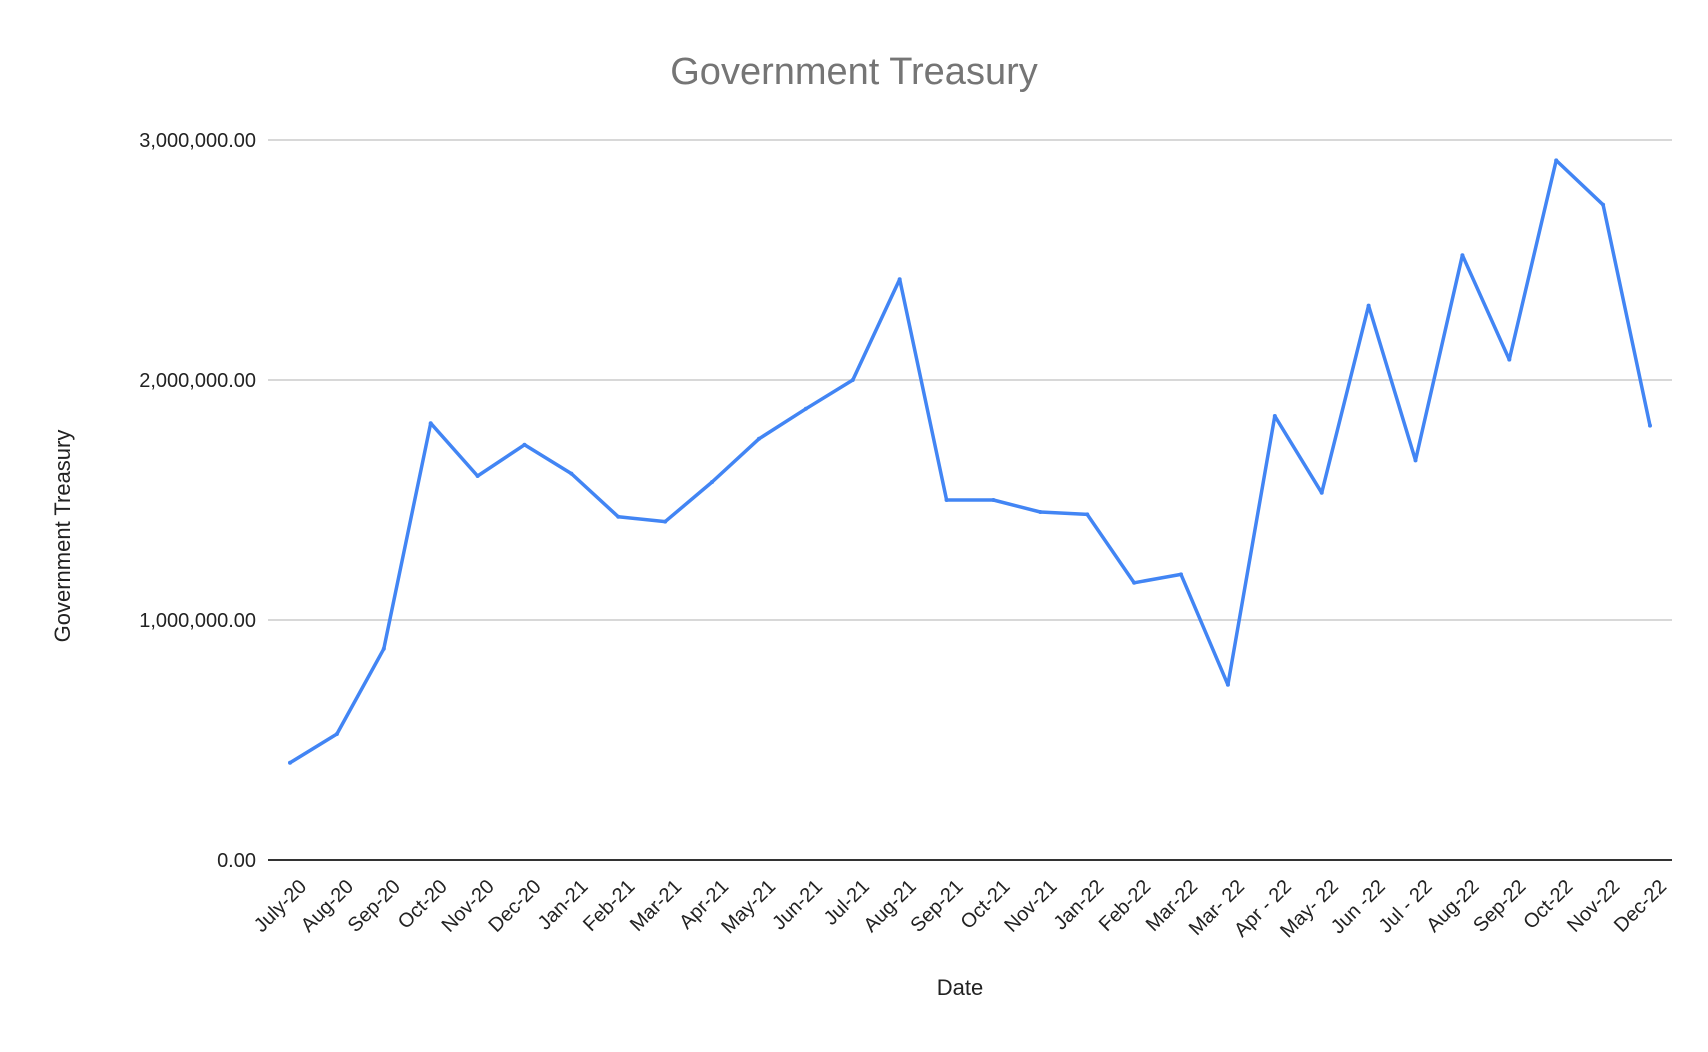 This screenshot has width=1708, height=1052. Describe the element at coordinates (1030, 906) in the screenshot. I see `x-tick-label: Nov-21` at that location.